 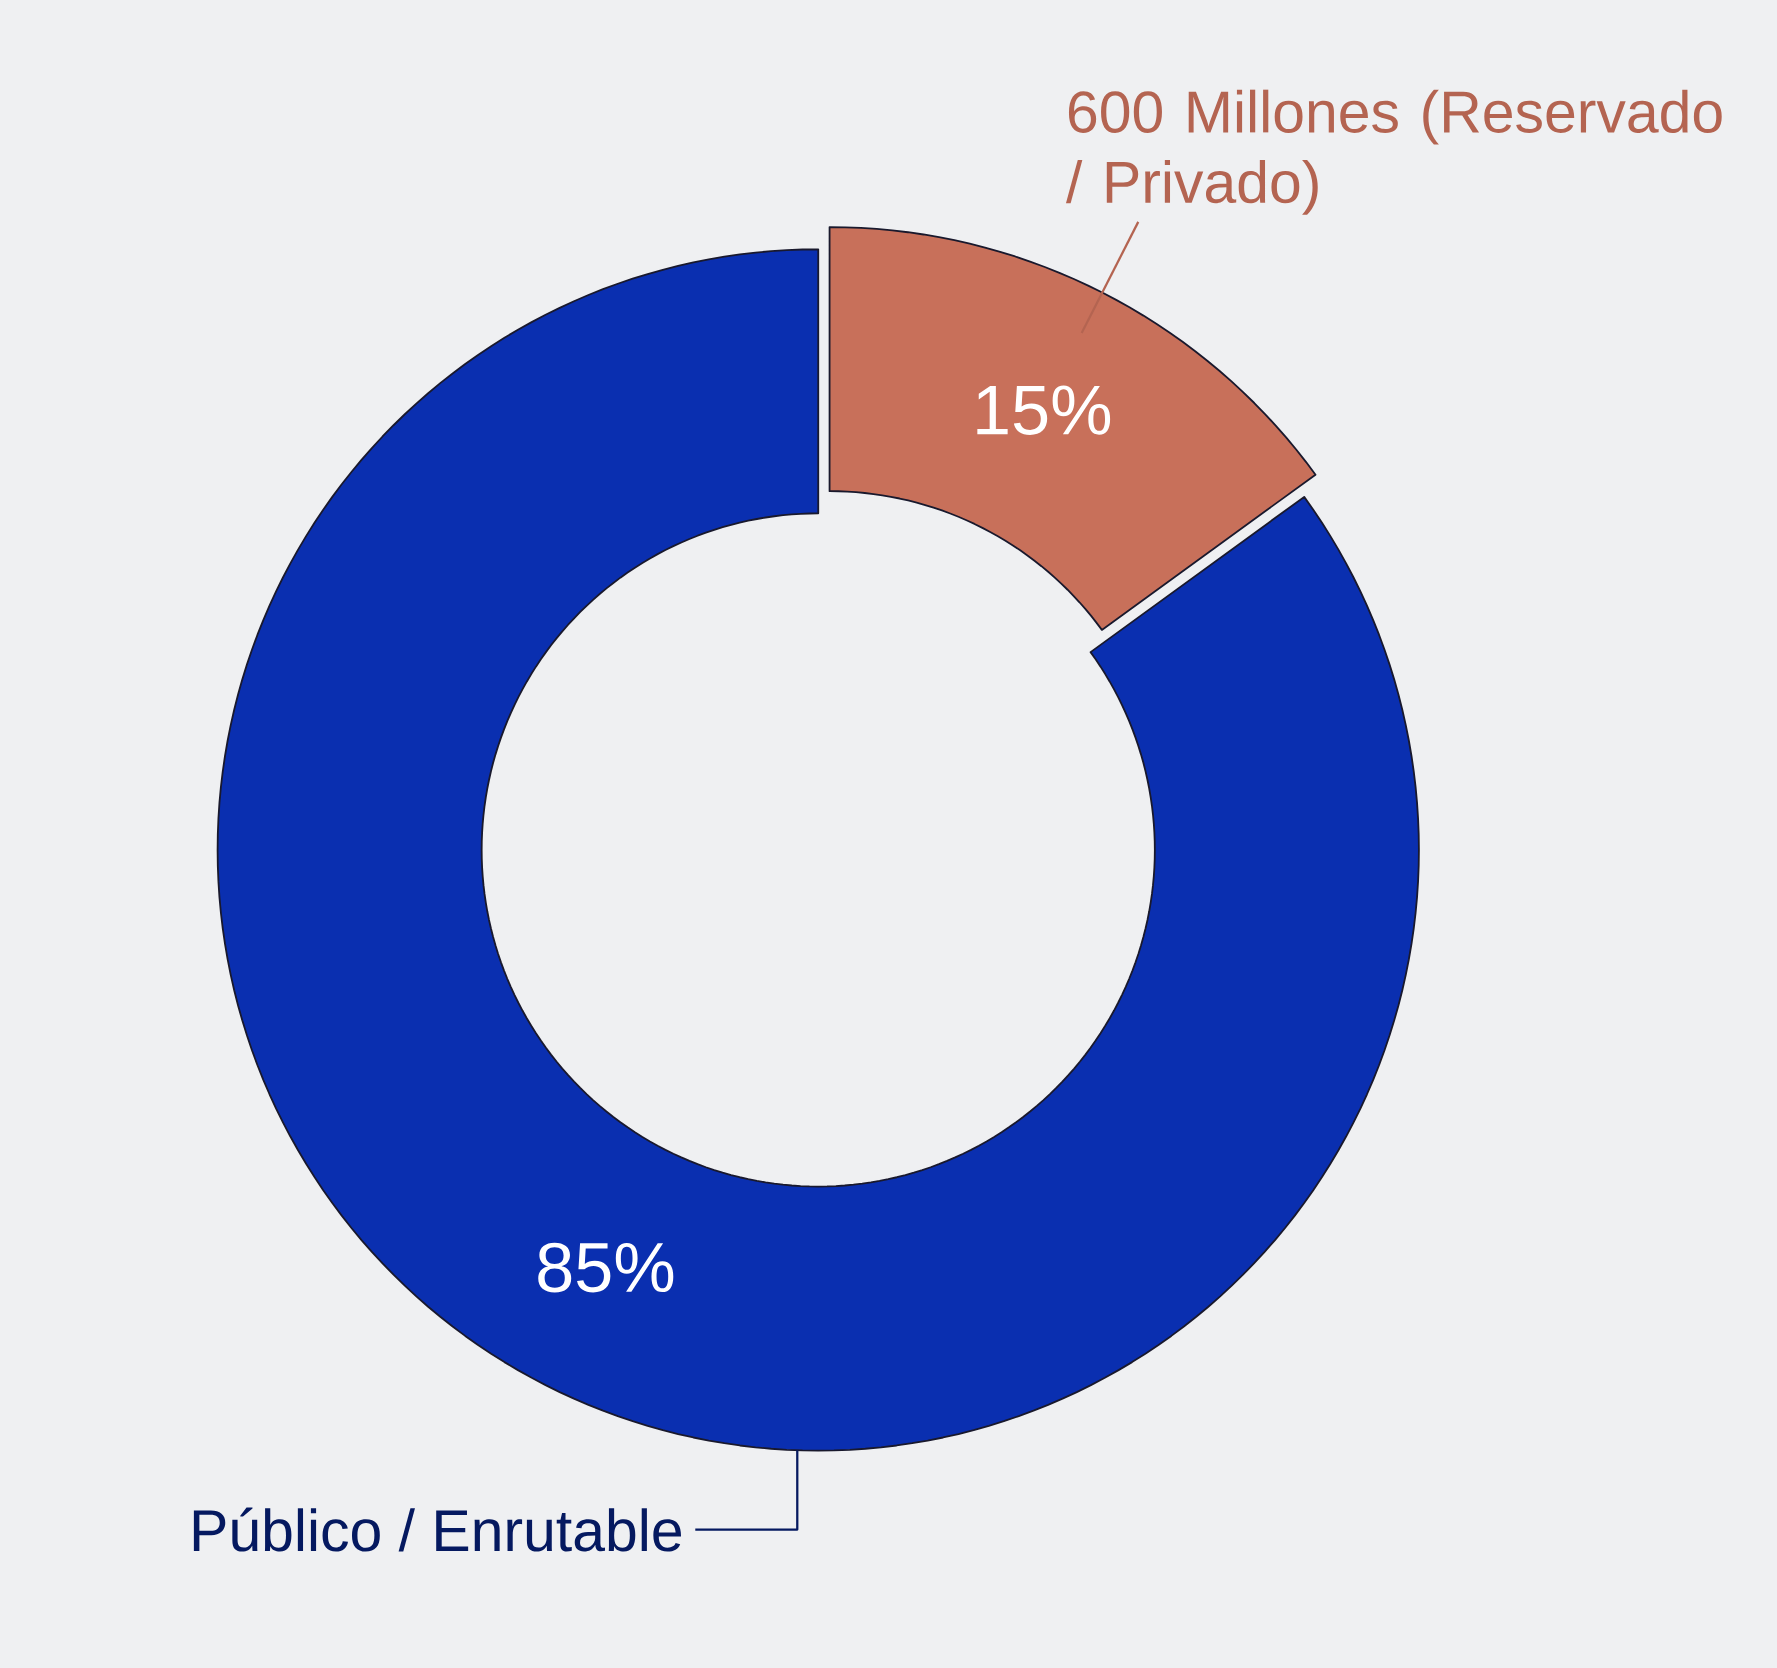 What do you see at coordinates (606, 1267) in the screenshot?
I see `data-label: 85%` at bounding box center [606, 1267].